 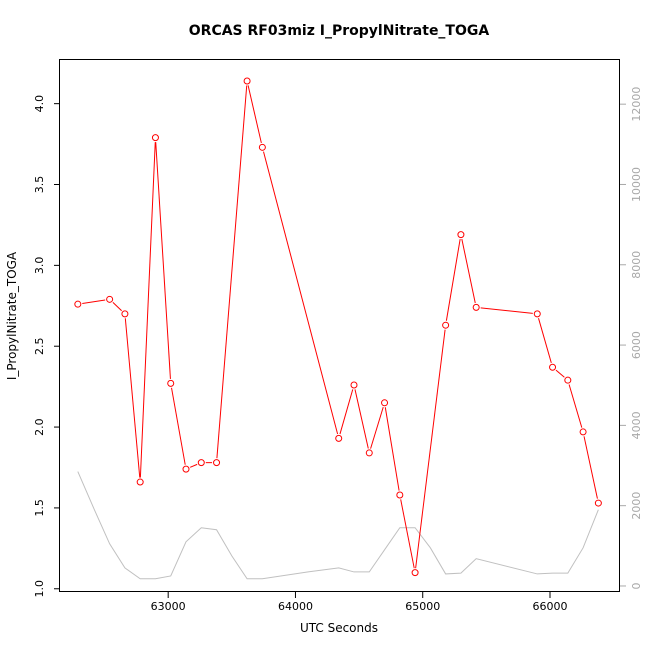 What do you see at coordinates (636, 265) in the screenshot?
I see `y2-tick-label: 8000` at bounding box center [636, 265].